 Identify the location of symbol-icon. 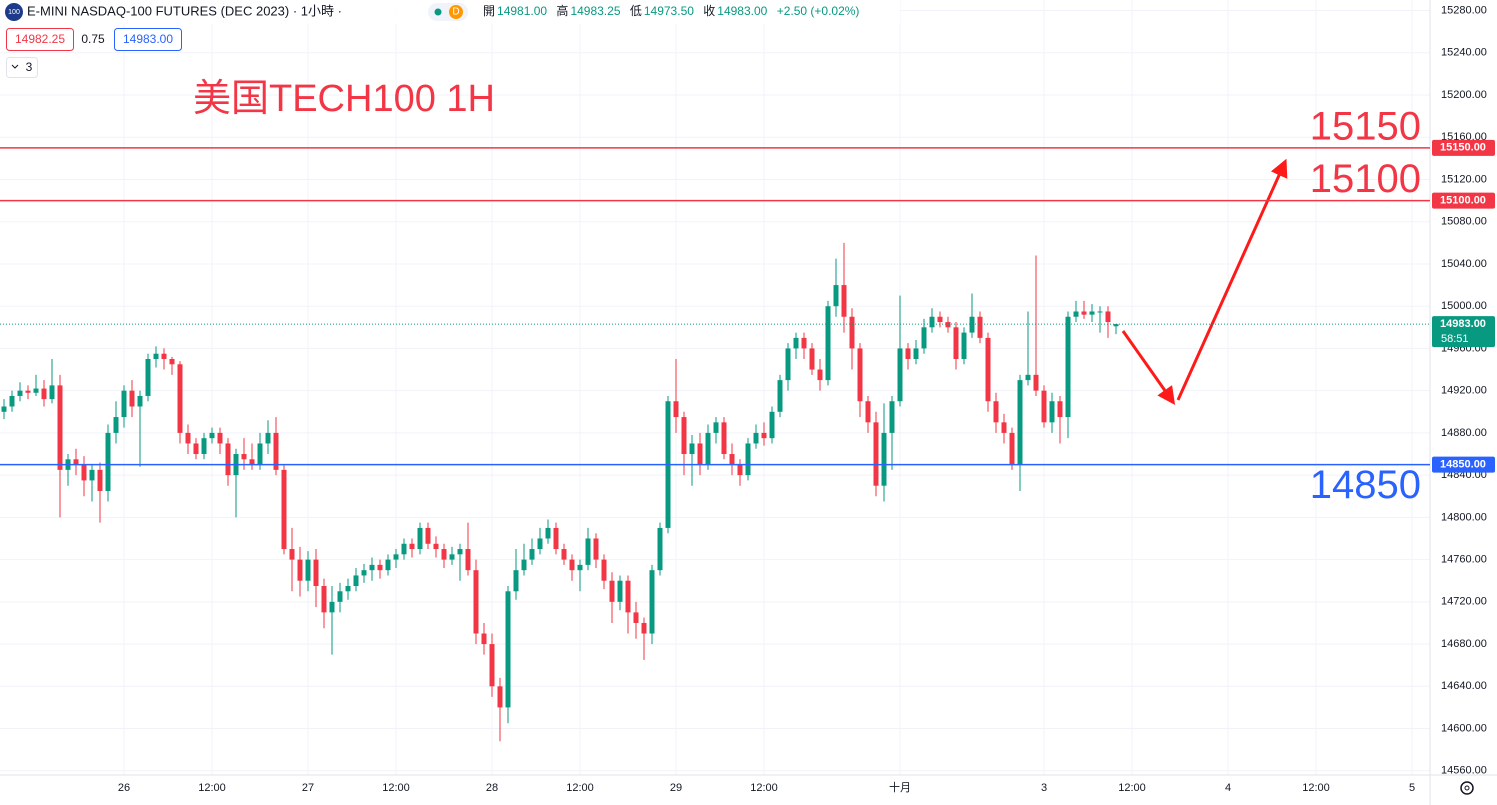
(14, 12).